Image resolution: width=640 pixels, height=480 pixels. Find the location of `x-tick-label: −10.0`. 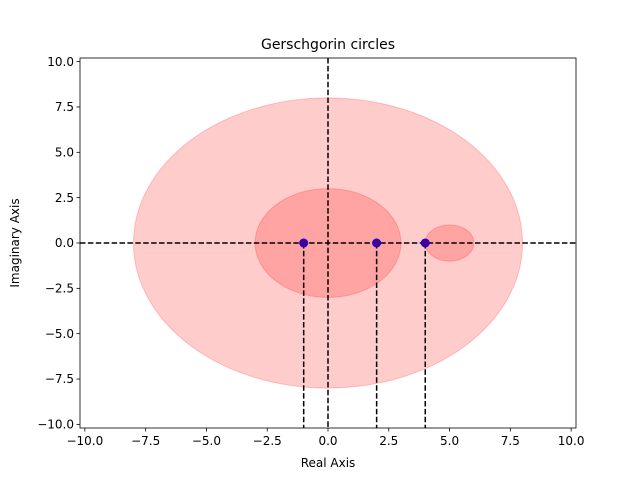

x-tick-label: −10.0 is located at coordinates (84, 441).